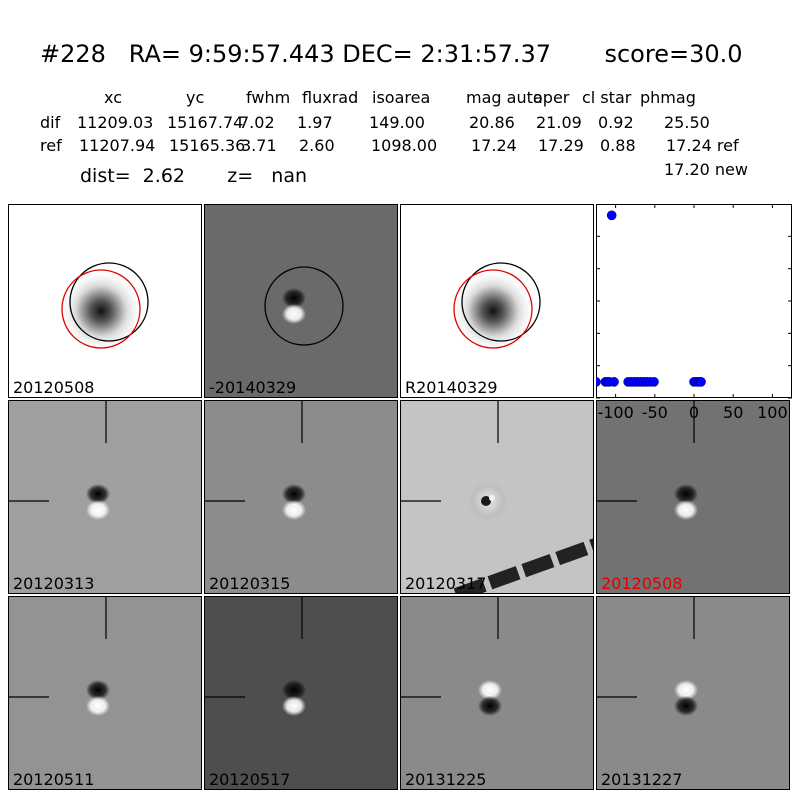  I want to click on table-cell: 11207.94, so click(117, 145).